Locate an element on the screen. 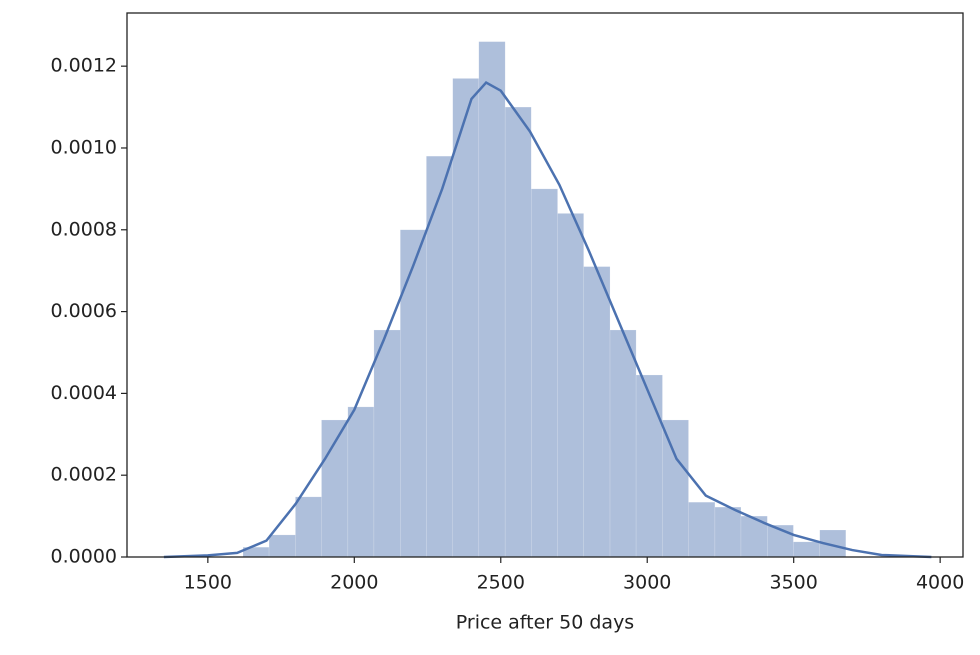 Image resolution: width=980 pixels, height=655 pixels. y-tick-label: 0.0002 is located at coordinates (84, 475).